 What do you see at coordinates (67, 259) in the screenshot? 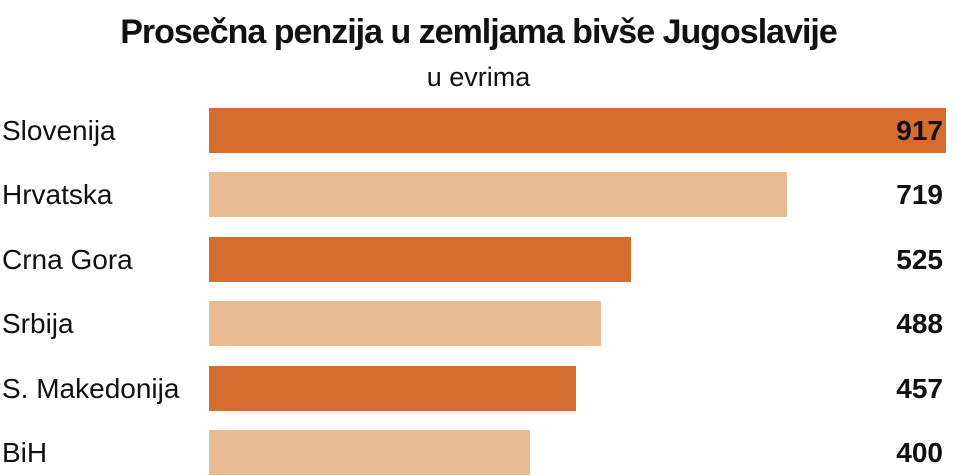
I see `category-label: Crna Gora` at bounding box center [67, 259].